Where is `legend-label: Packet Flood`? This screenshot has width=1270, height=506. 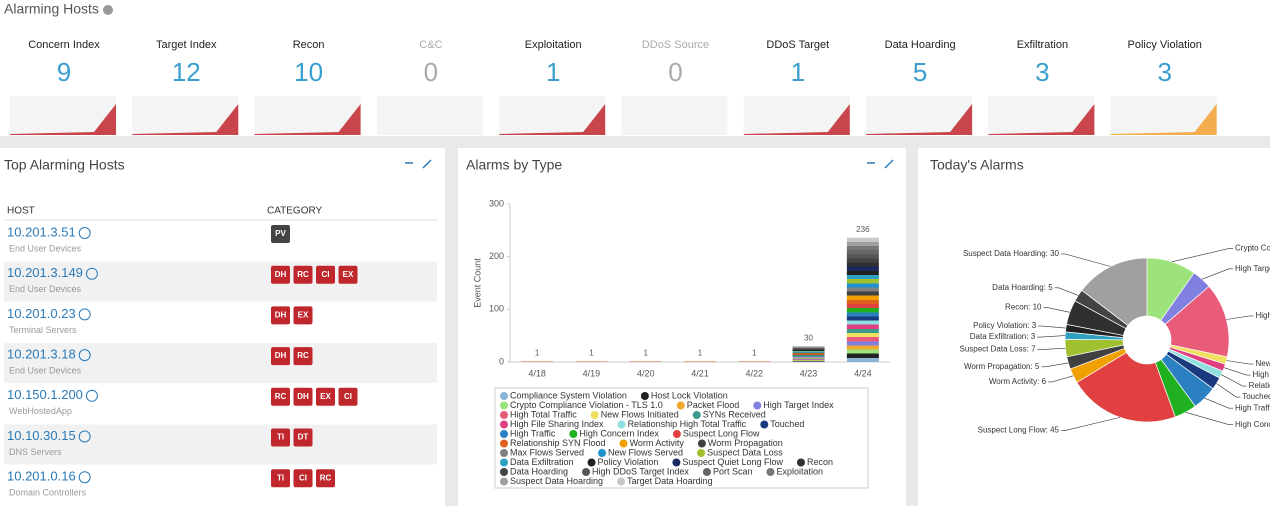
legend-label: Packet Flood is located at coordinates (713, 405).